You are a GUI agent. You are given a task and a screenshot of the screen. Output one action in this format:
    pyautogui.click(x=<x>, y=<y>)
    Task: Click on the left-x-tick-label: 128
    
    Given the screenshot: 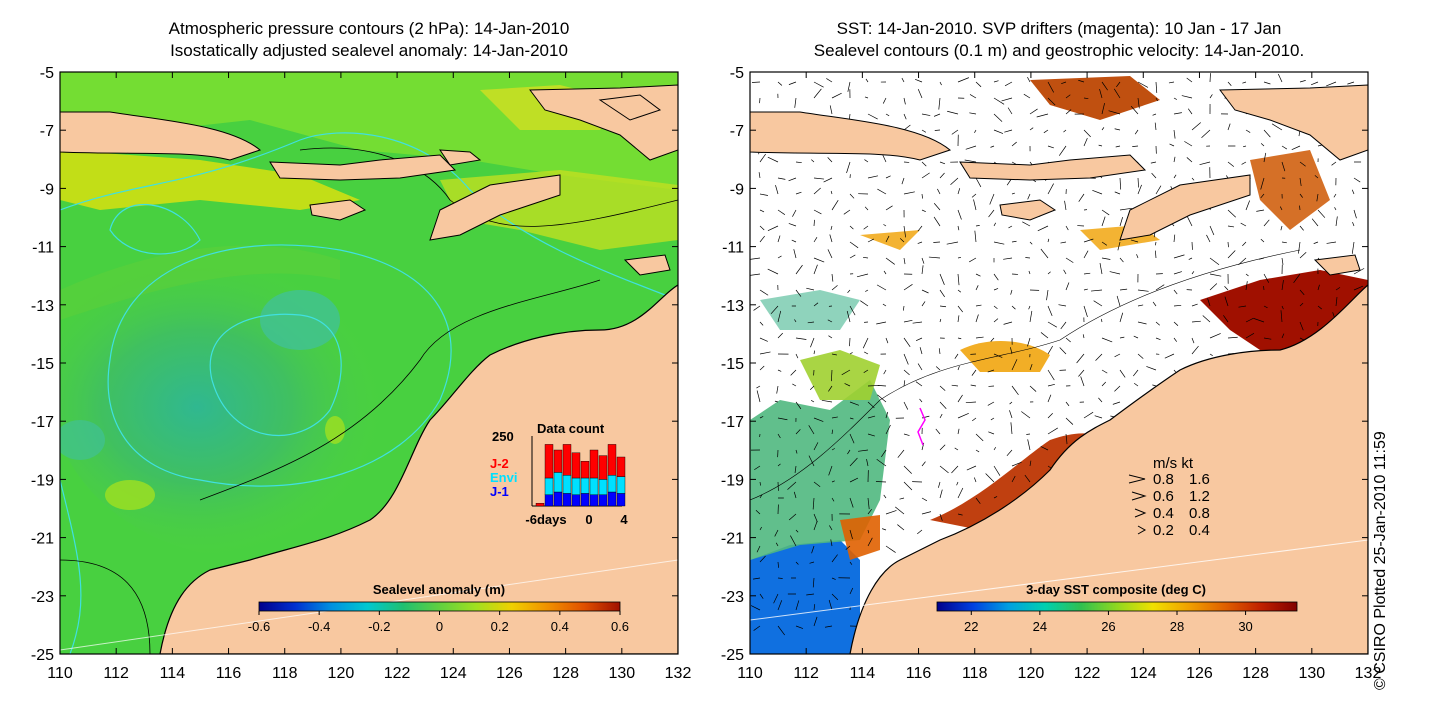 What is the action you would take?
    pyautogui.click(x=565, y=673)
    